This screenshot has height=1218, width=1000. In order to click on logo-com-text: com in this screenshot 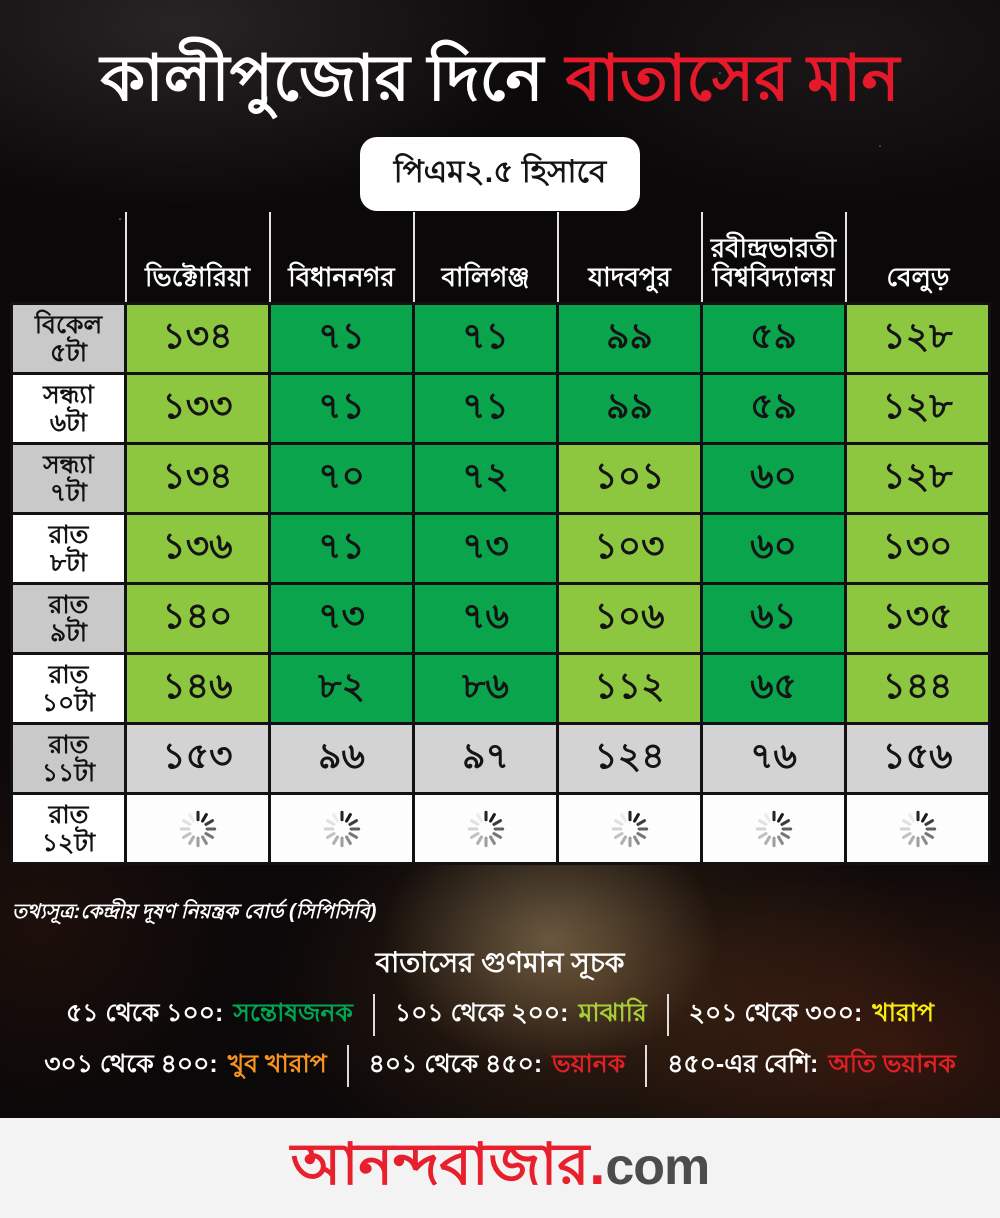, I will do `click(657, 1166)`.